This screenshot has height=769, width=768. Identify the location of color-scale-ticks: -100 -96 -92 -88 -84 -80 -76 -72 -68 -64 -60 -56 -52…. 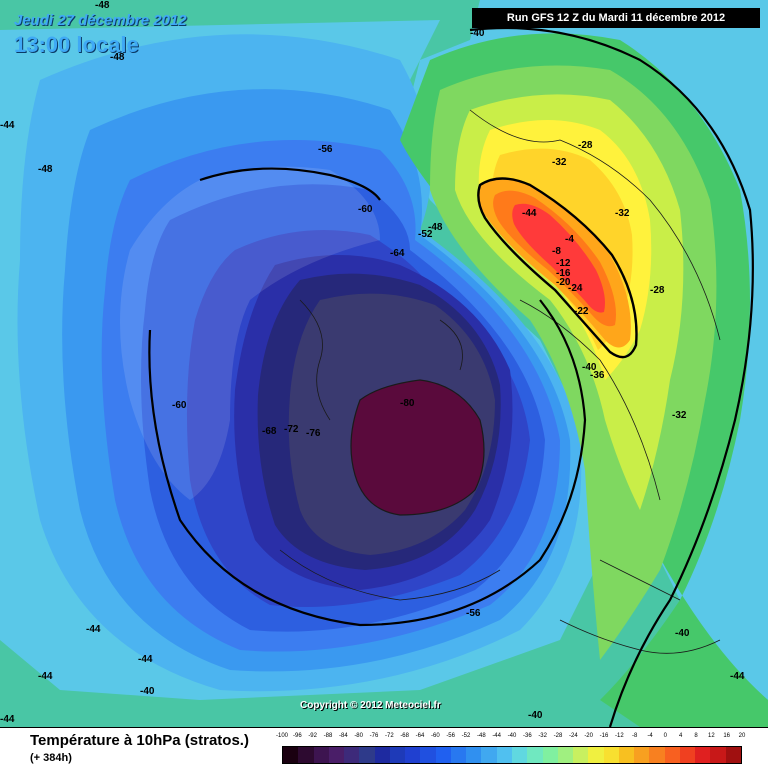
(510, 739).